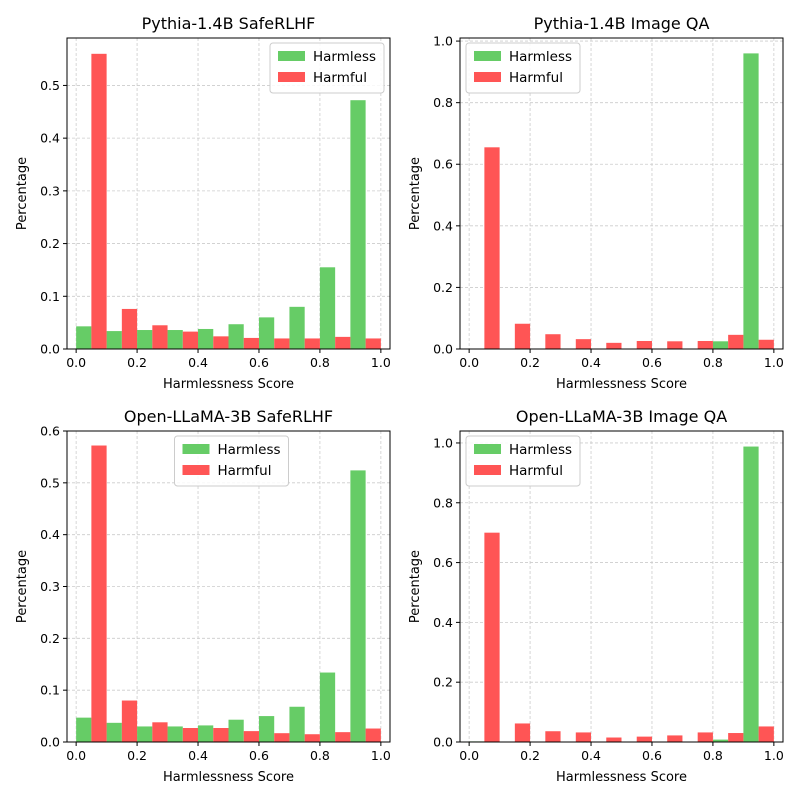  Describe the element at coordinates (443, 102) in the screenshot. I see `y-tick-label: 0.8` at that location.